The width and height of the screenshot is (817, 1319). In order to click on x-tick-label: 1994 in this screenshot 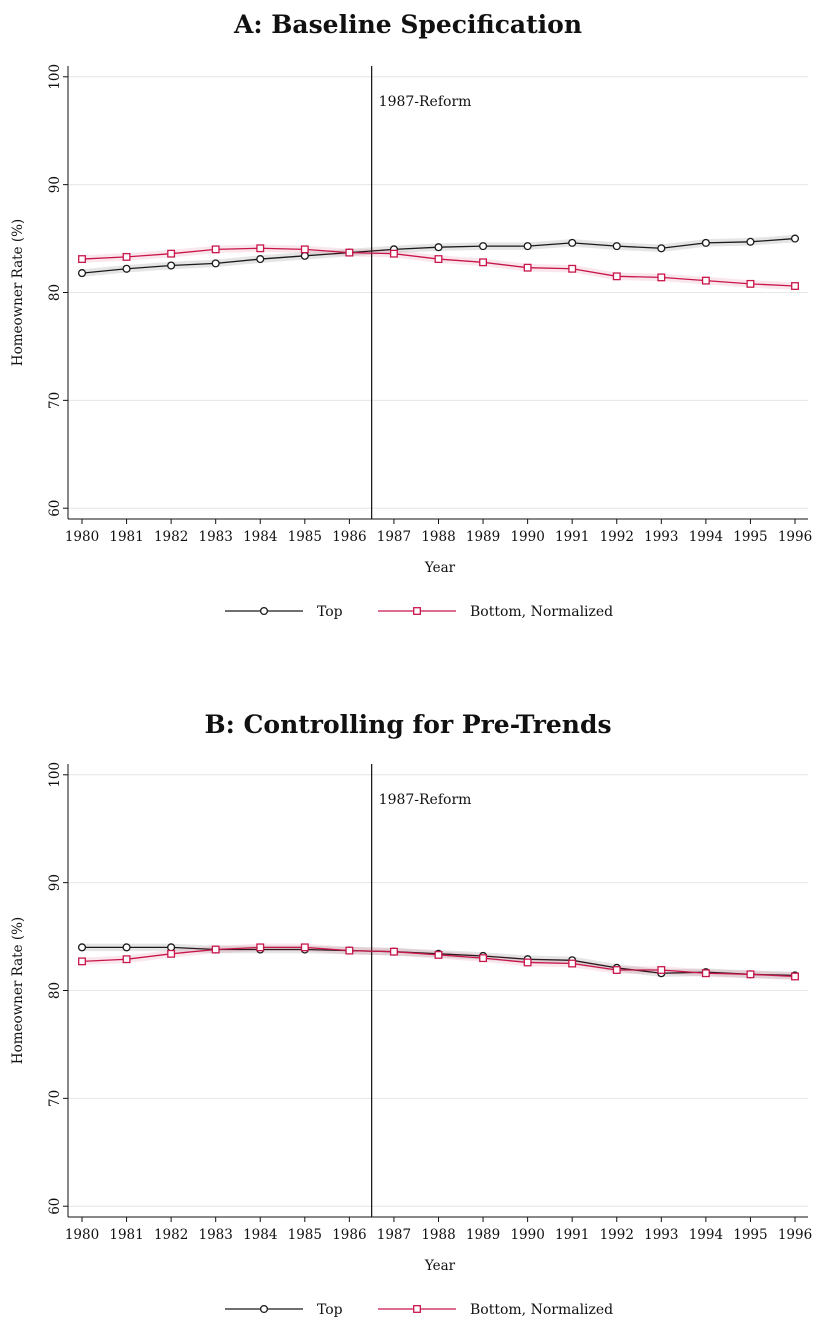, I will do `click(706, 1235)`.